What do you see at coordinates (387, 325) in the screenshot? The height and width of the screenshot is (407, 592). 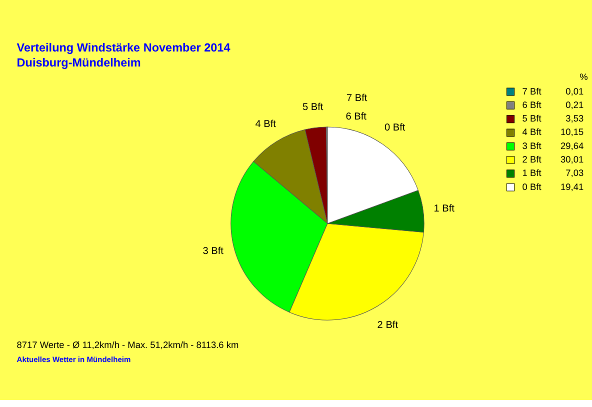 I see `slice-label: 2 Bft` at bounding box center [387, 325].